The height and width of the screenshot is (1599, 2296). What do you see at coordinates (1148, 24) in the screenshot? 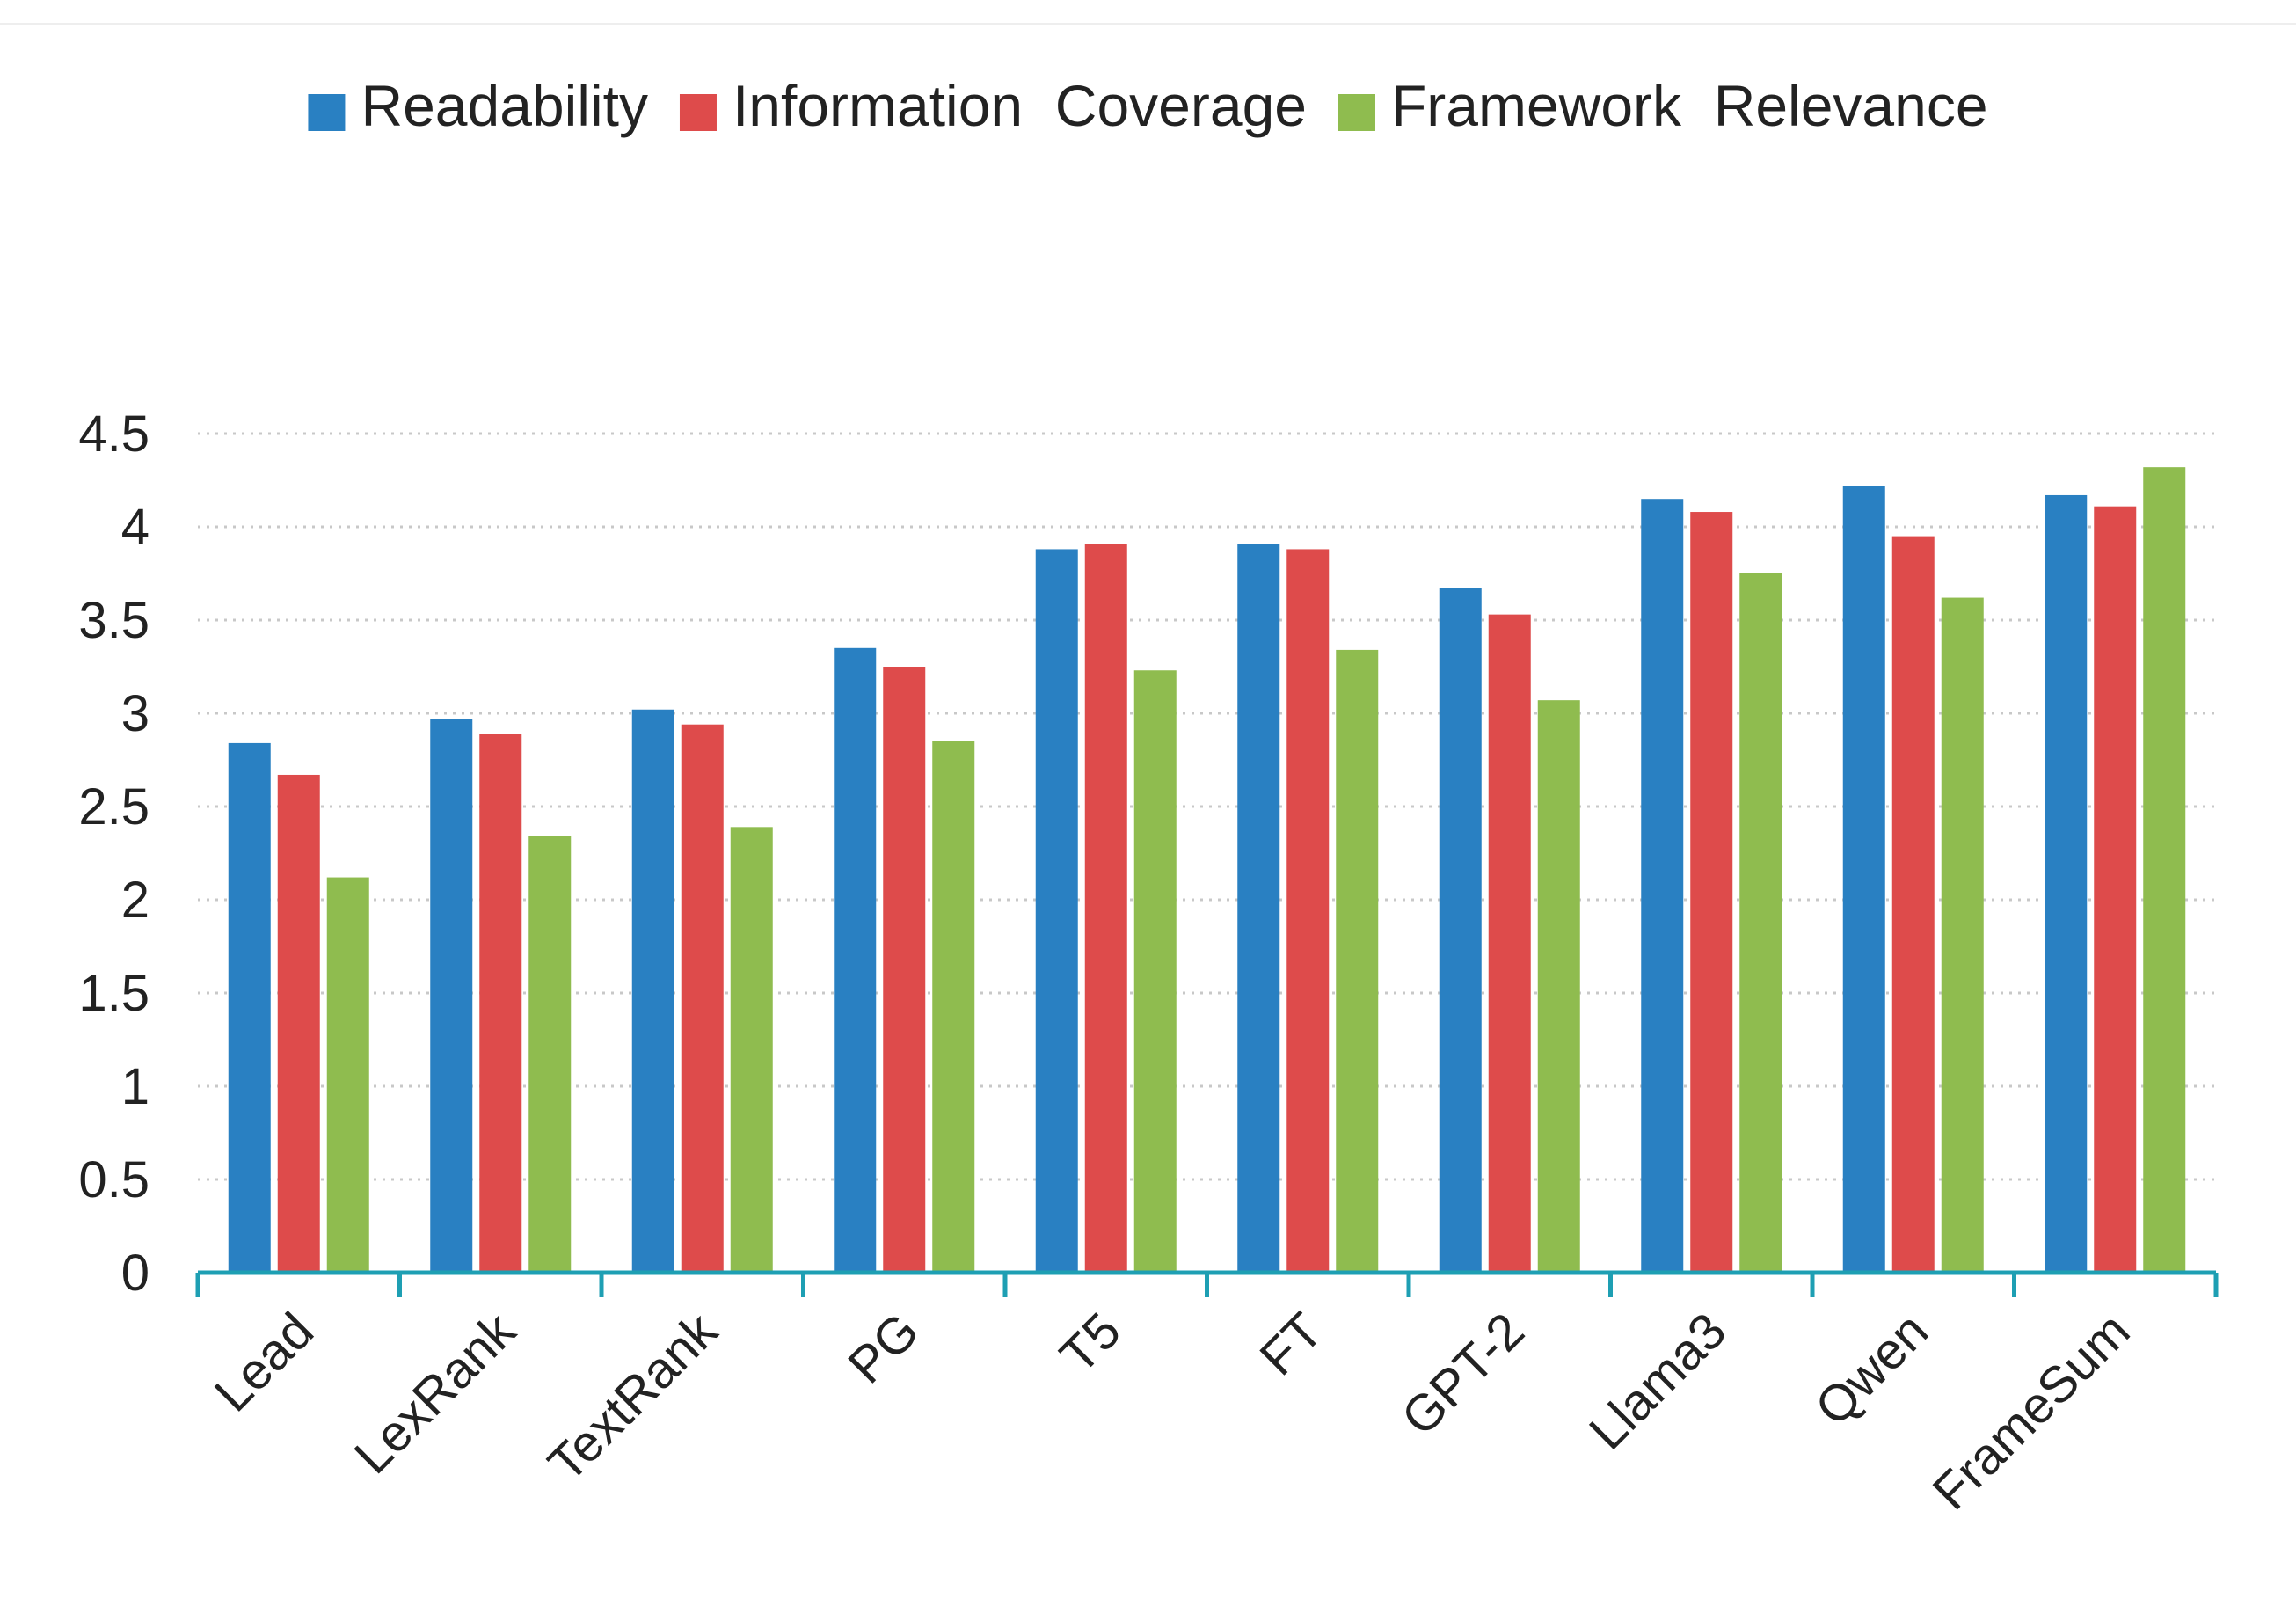
I see `top-divider` at bounding box center [1148, 24].